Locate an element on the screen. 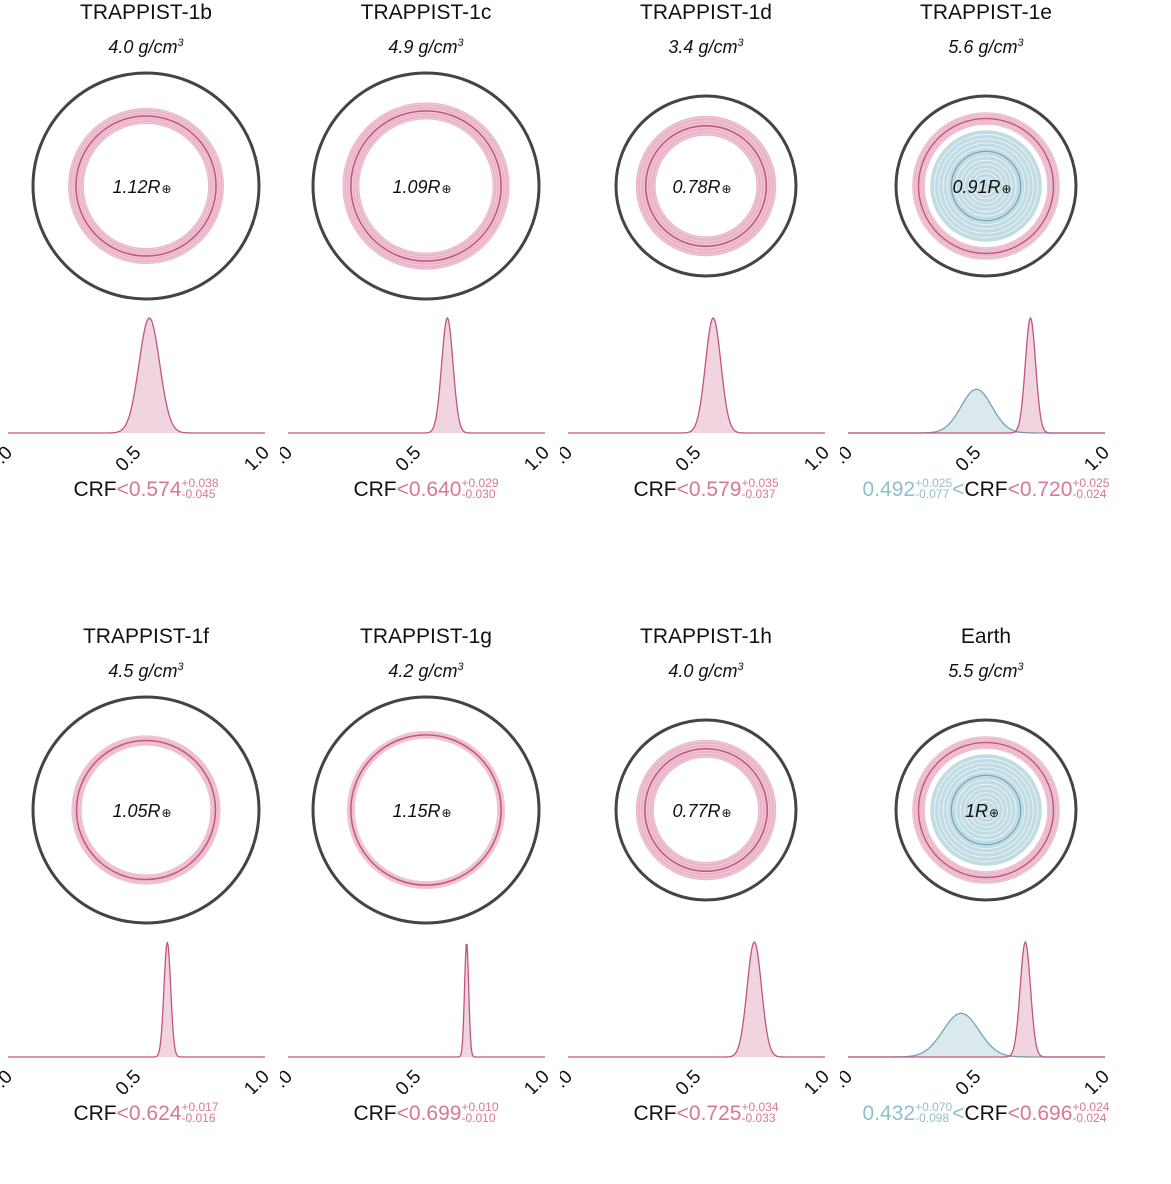 Image resolution: width=1171 pixels, height=1184 pixels. crf-constraint: 0.492 +0.025 -0.077 <CRF<0.720 +0.025 -0.024 is located at coordinates (986, 490).